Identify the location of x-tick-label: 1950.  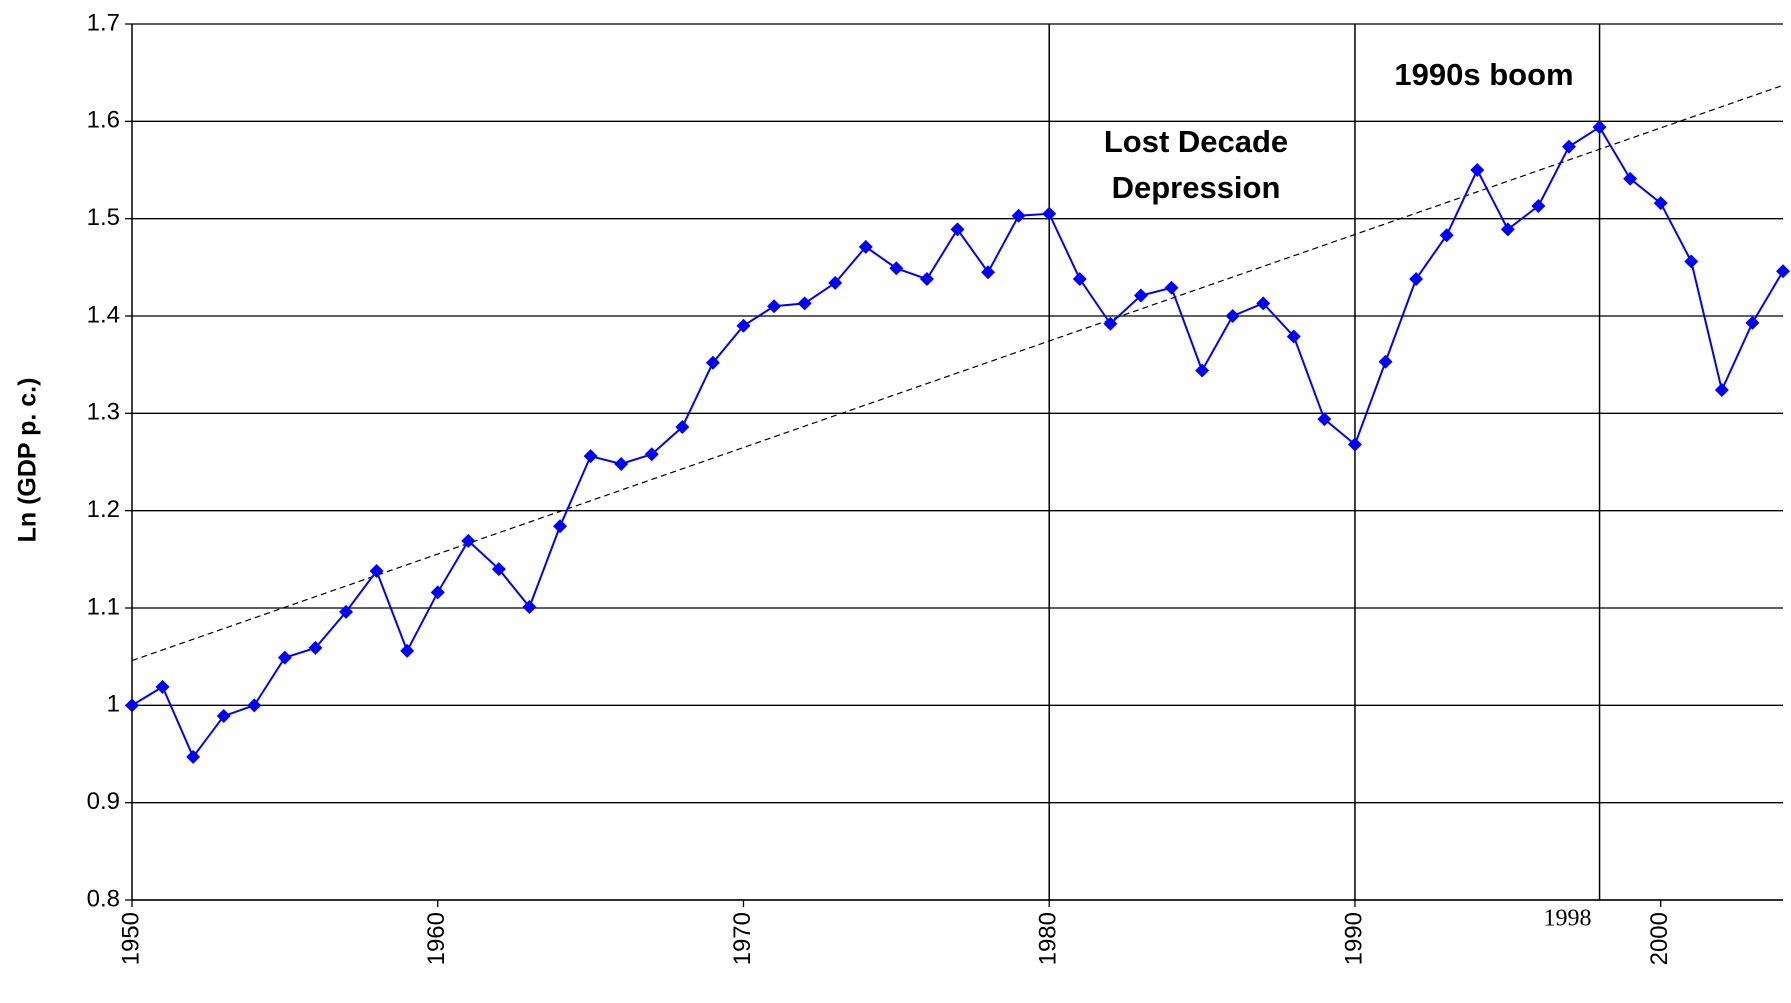
(130, 938).